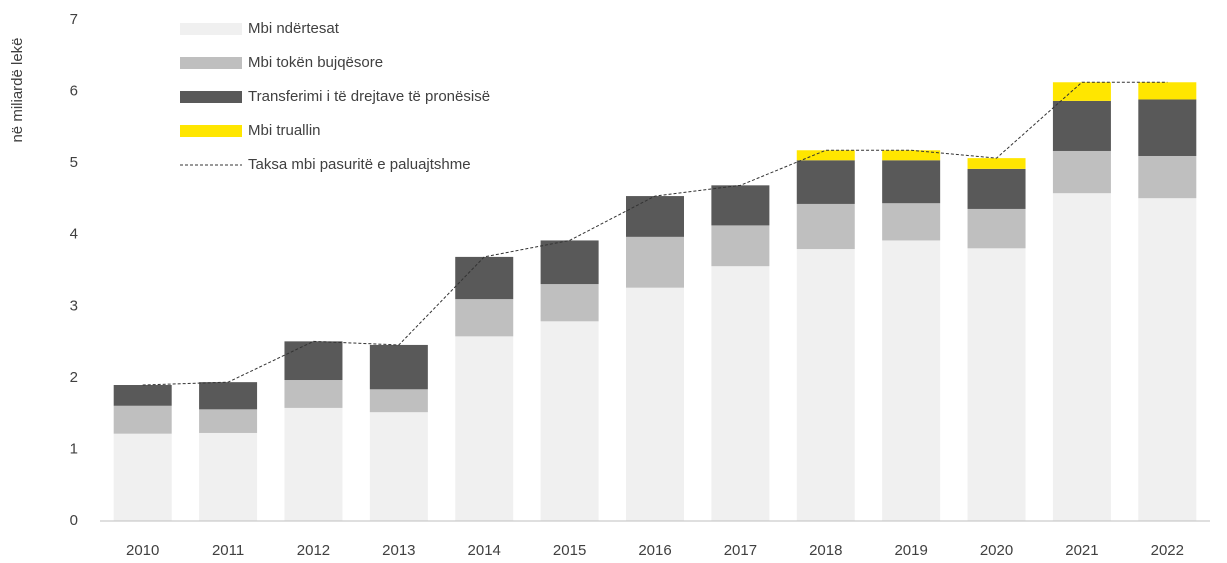 The width and height of the screenshot is (1227, 563). What do you see at coordinates (294, 28) in the screenshot?
I see `legend-label: Mbi ndërtesat` at bounding box center [294, 28].